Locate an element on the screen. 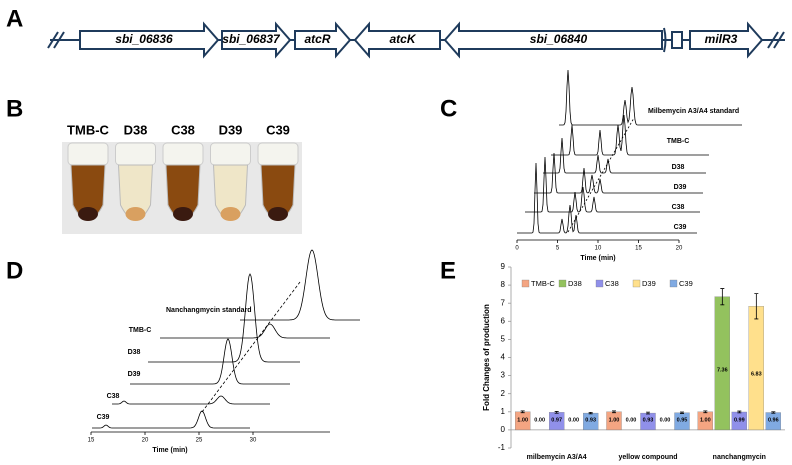  panel-label: E is located at coordinates (448, 270).